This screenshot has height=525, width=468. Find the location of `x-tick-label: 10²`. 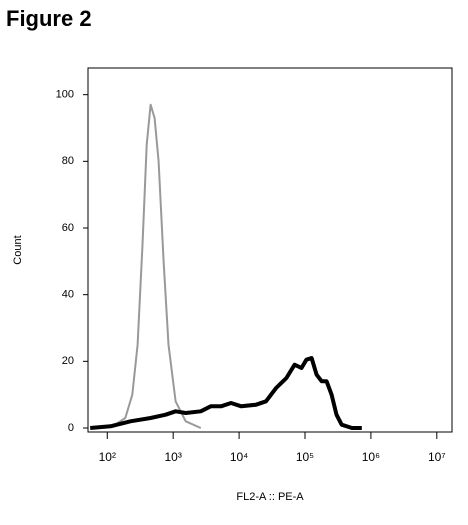

x-tick-label: 10² is located at coordinates (107, 457).